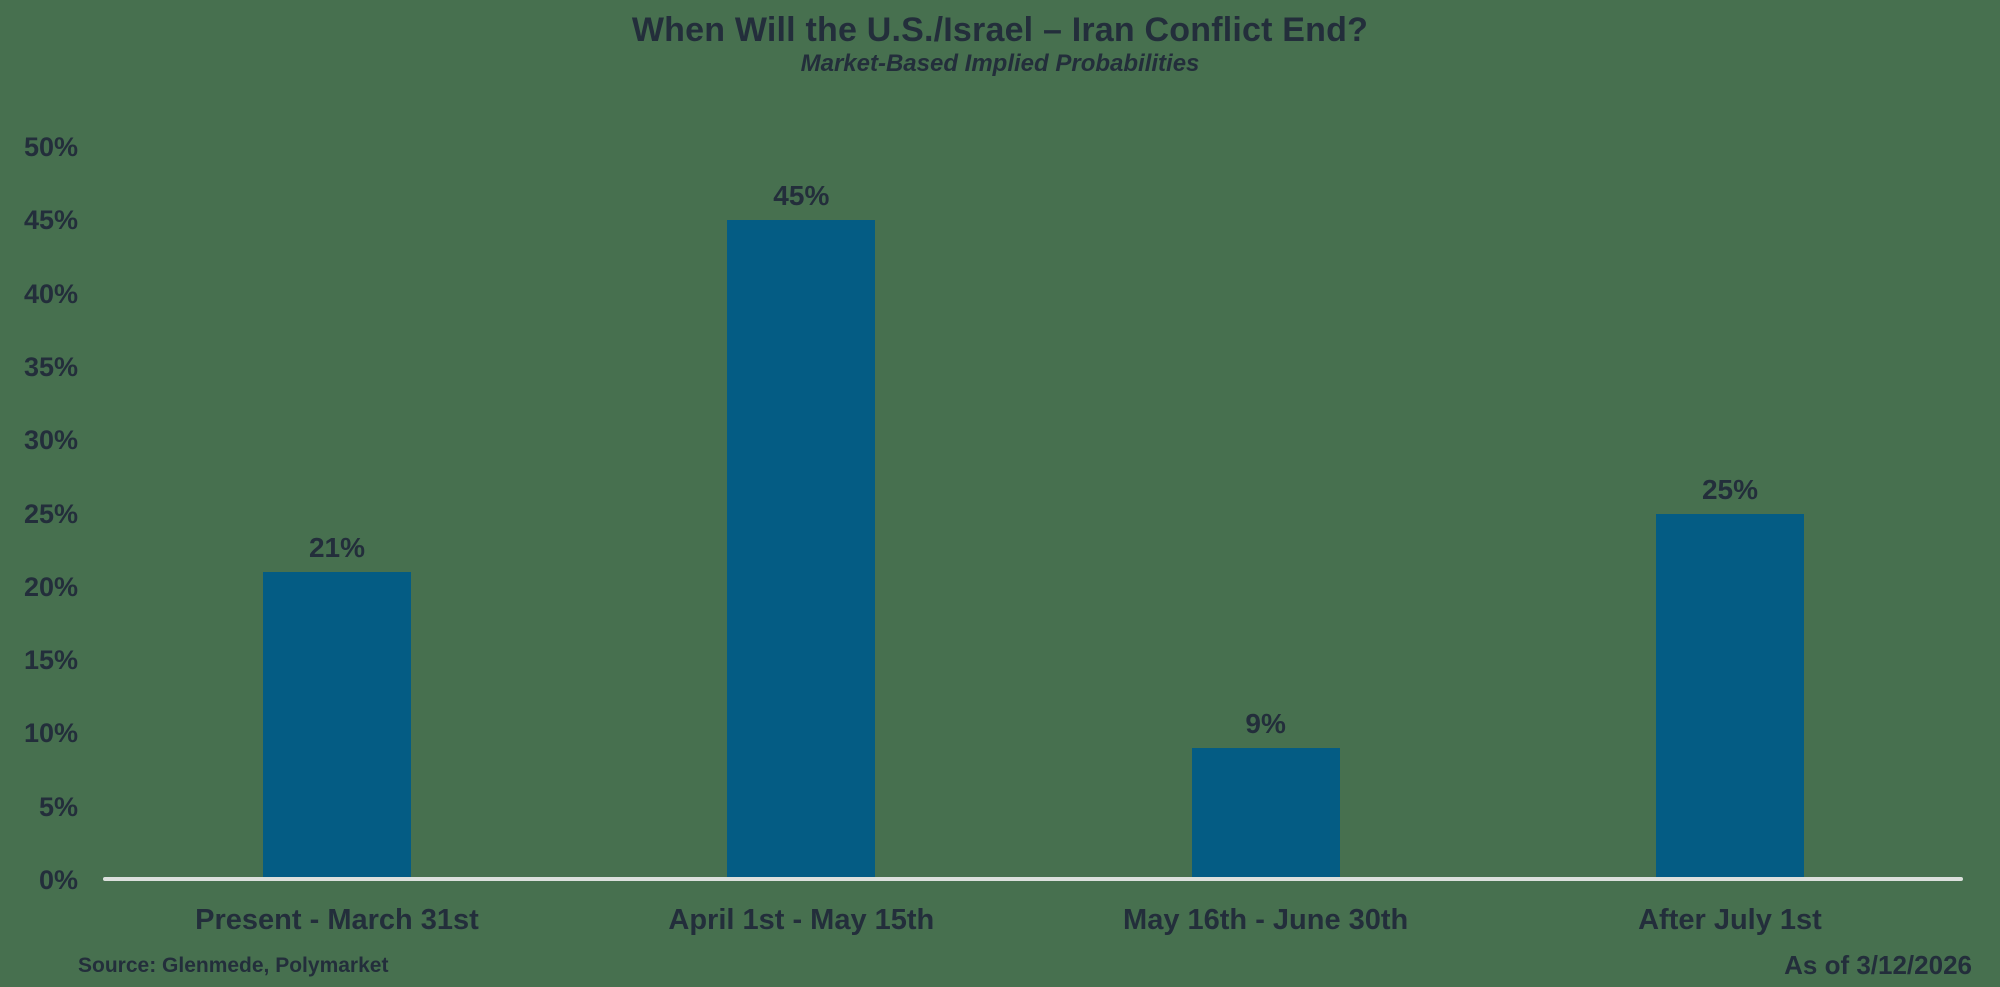  I want to click on chart-subtitle: Market-Based Implied Probabilities, so click(1000, 63).